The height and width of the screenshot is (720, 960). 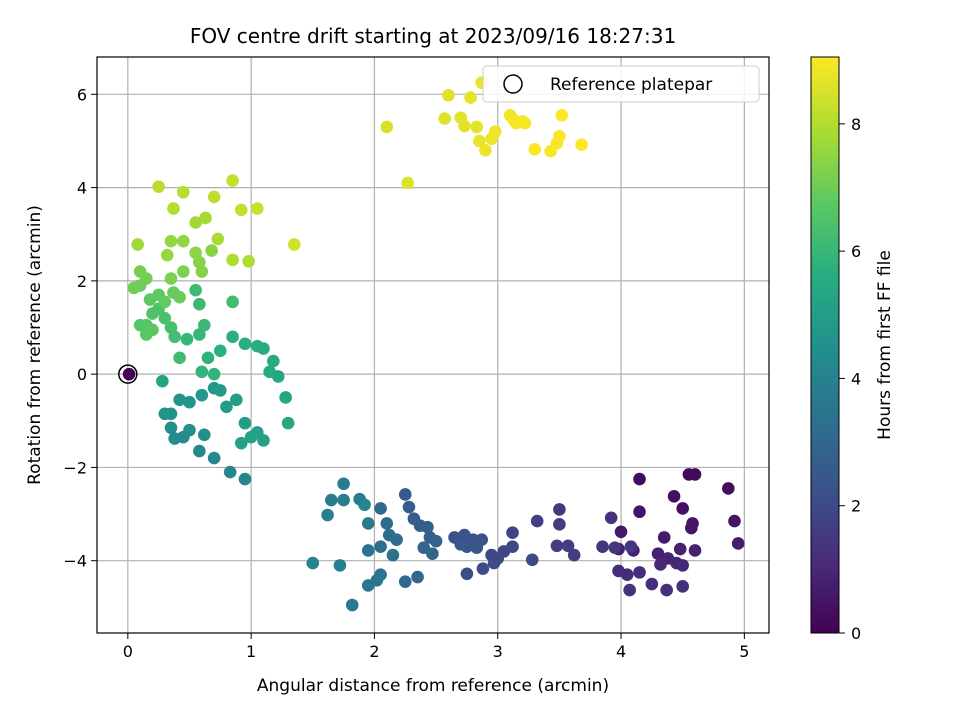 I want to click on x-tick-label: 4, so click(x=621, y=651).